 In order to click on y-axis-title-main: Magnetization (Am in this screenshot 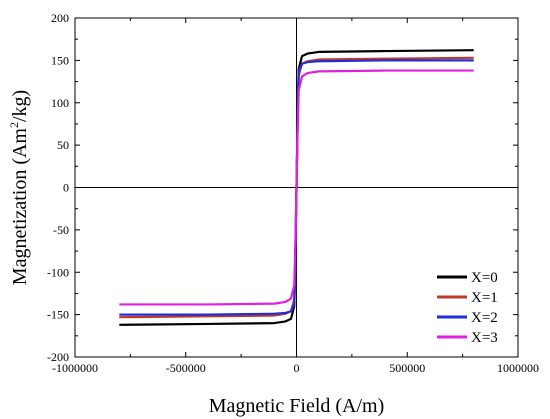, I will do `click(20, 207)`.